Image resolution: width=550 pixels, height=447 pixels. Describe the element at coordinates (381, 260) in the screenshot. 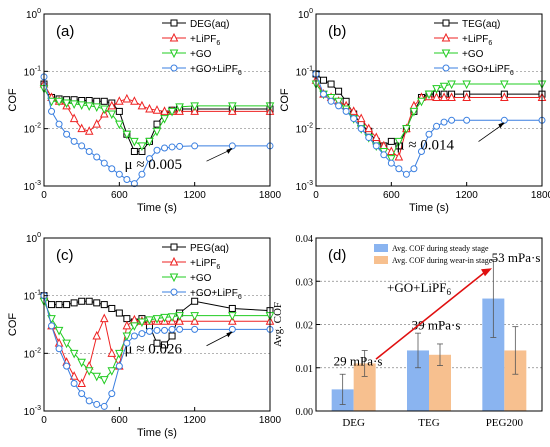

I see `legend-swatch` at that location.